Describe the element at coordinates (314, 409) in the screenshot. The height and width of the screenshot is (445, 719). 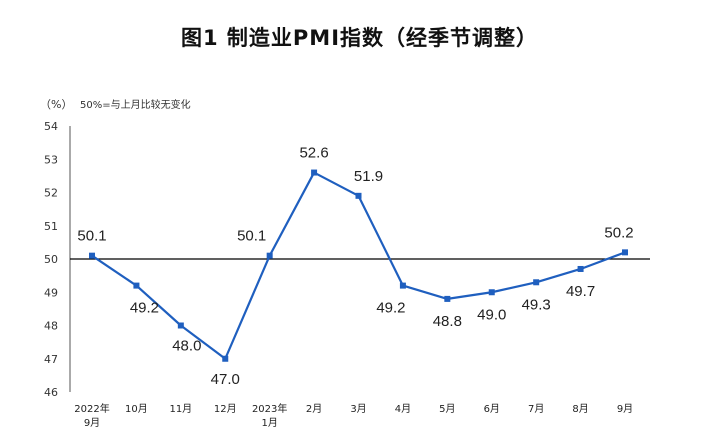
I see `x-tick-label: 2月` at that location.